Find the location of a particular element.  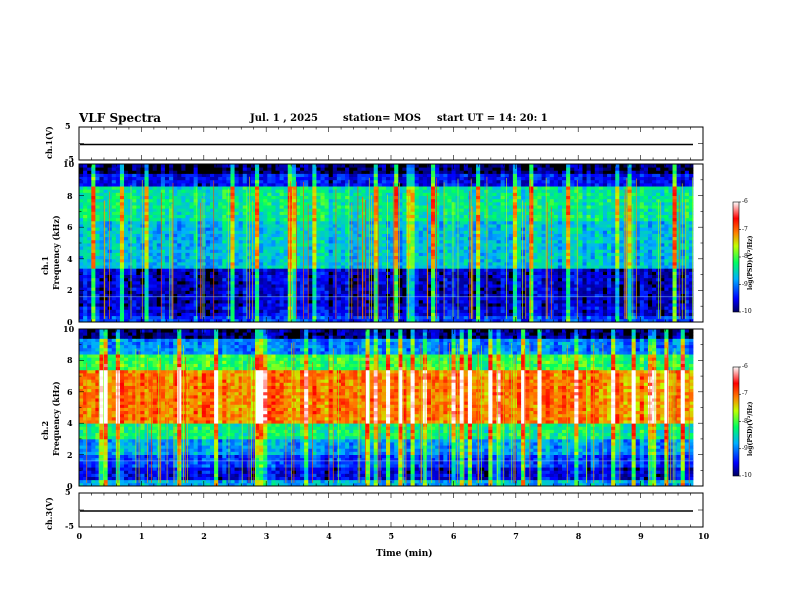

time-tick-label: 3 is located at coordinates (266, 536).